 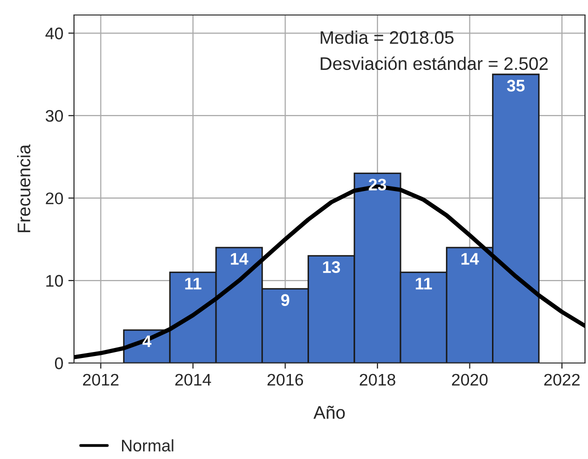 What do you see at coordinates (148, 445) in the screenshot?
I see `legend-label: Normal` at bounding box center [148, 445].